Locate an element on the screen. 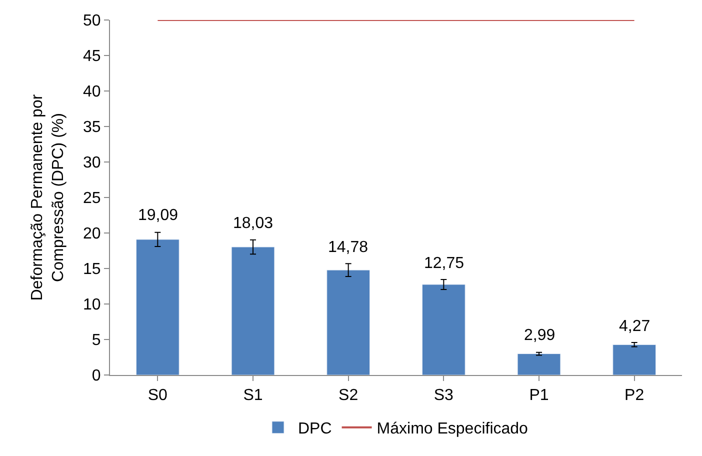  data-label: 19,09 is located at coordinates (158, 215).